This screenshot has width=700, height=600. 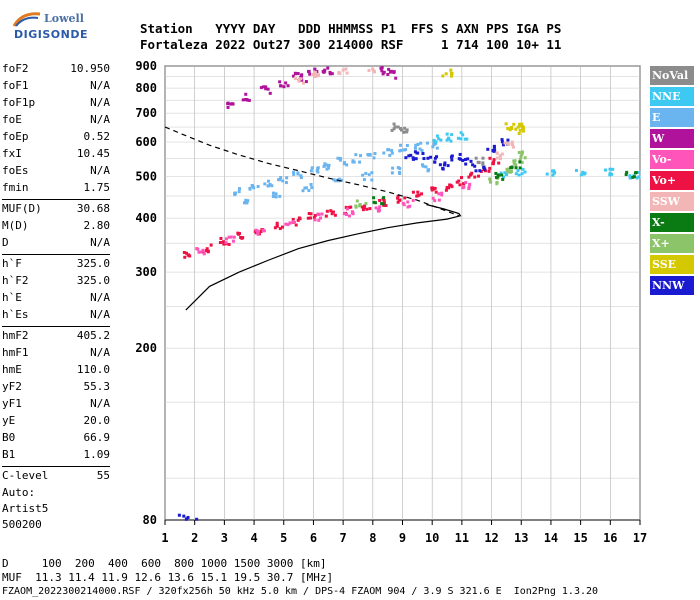 What do you see at coordinates (103, 475) in the screenshot?
I see `param-value: 55` at bounding box center [103, 475].